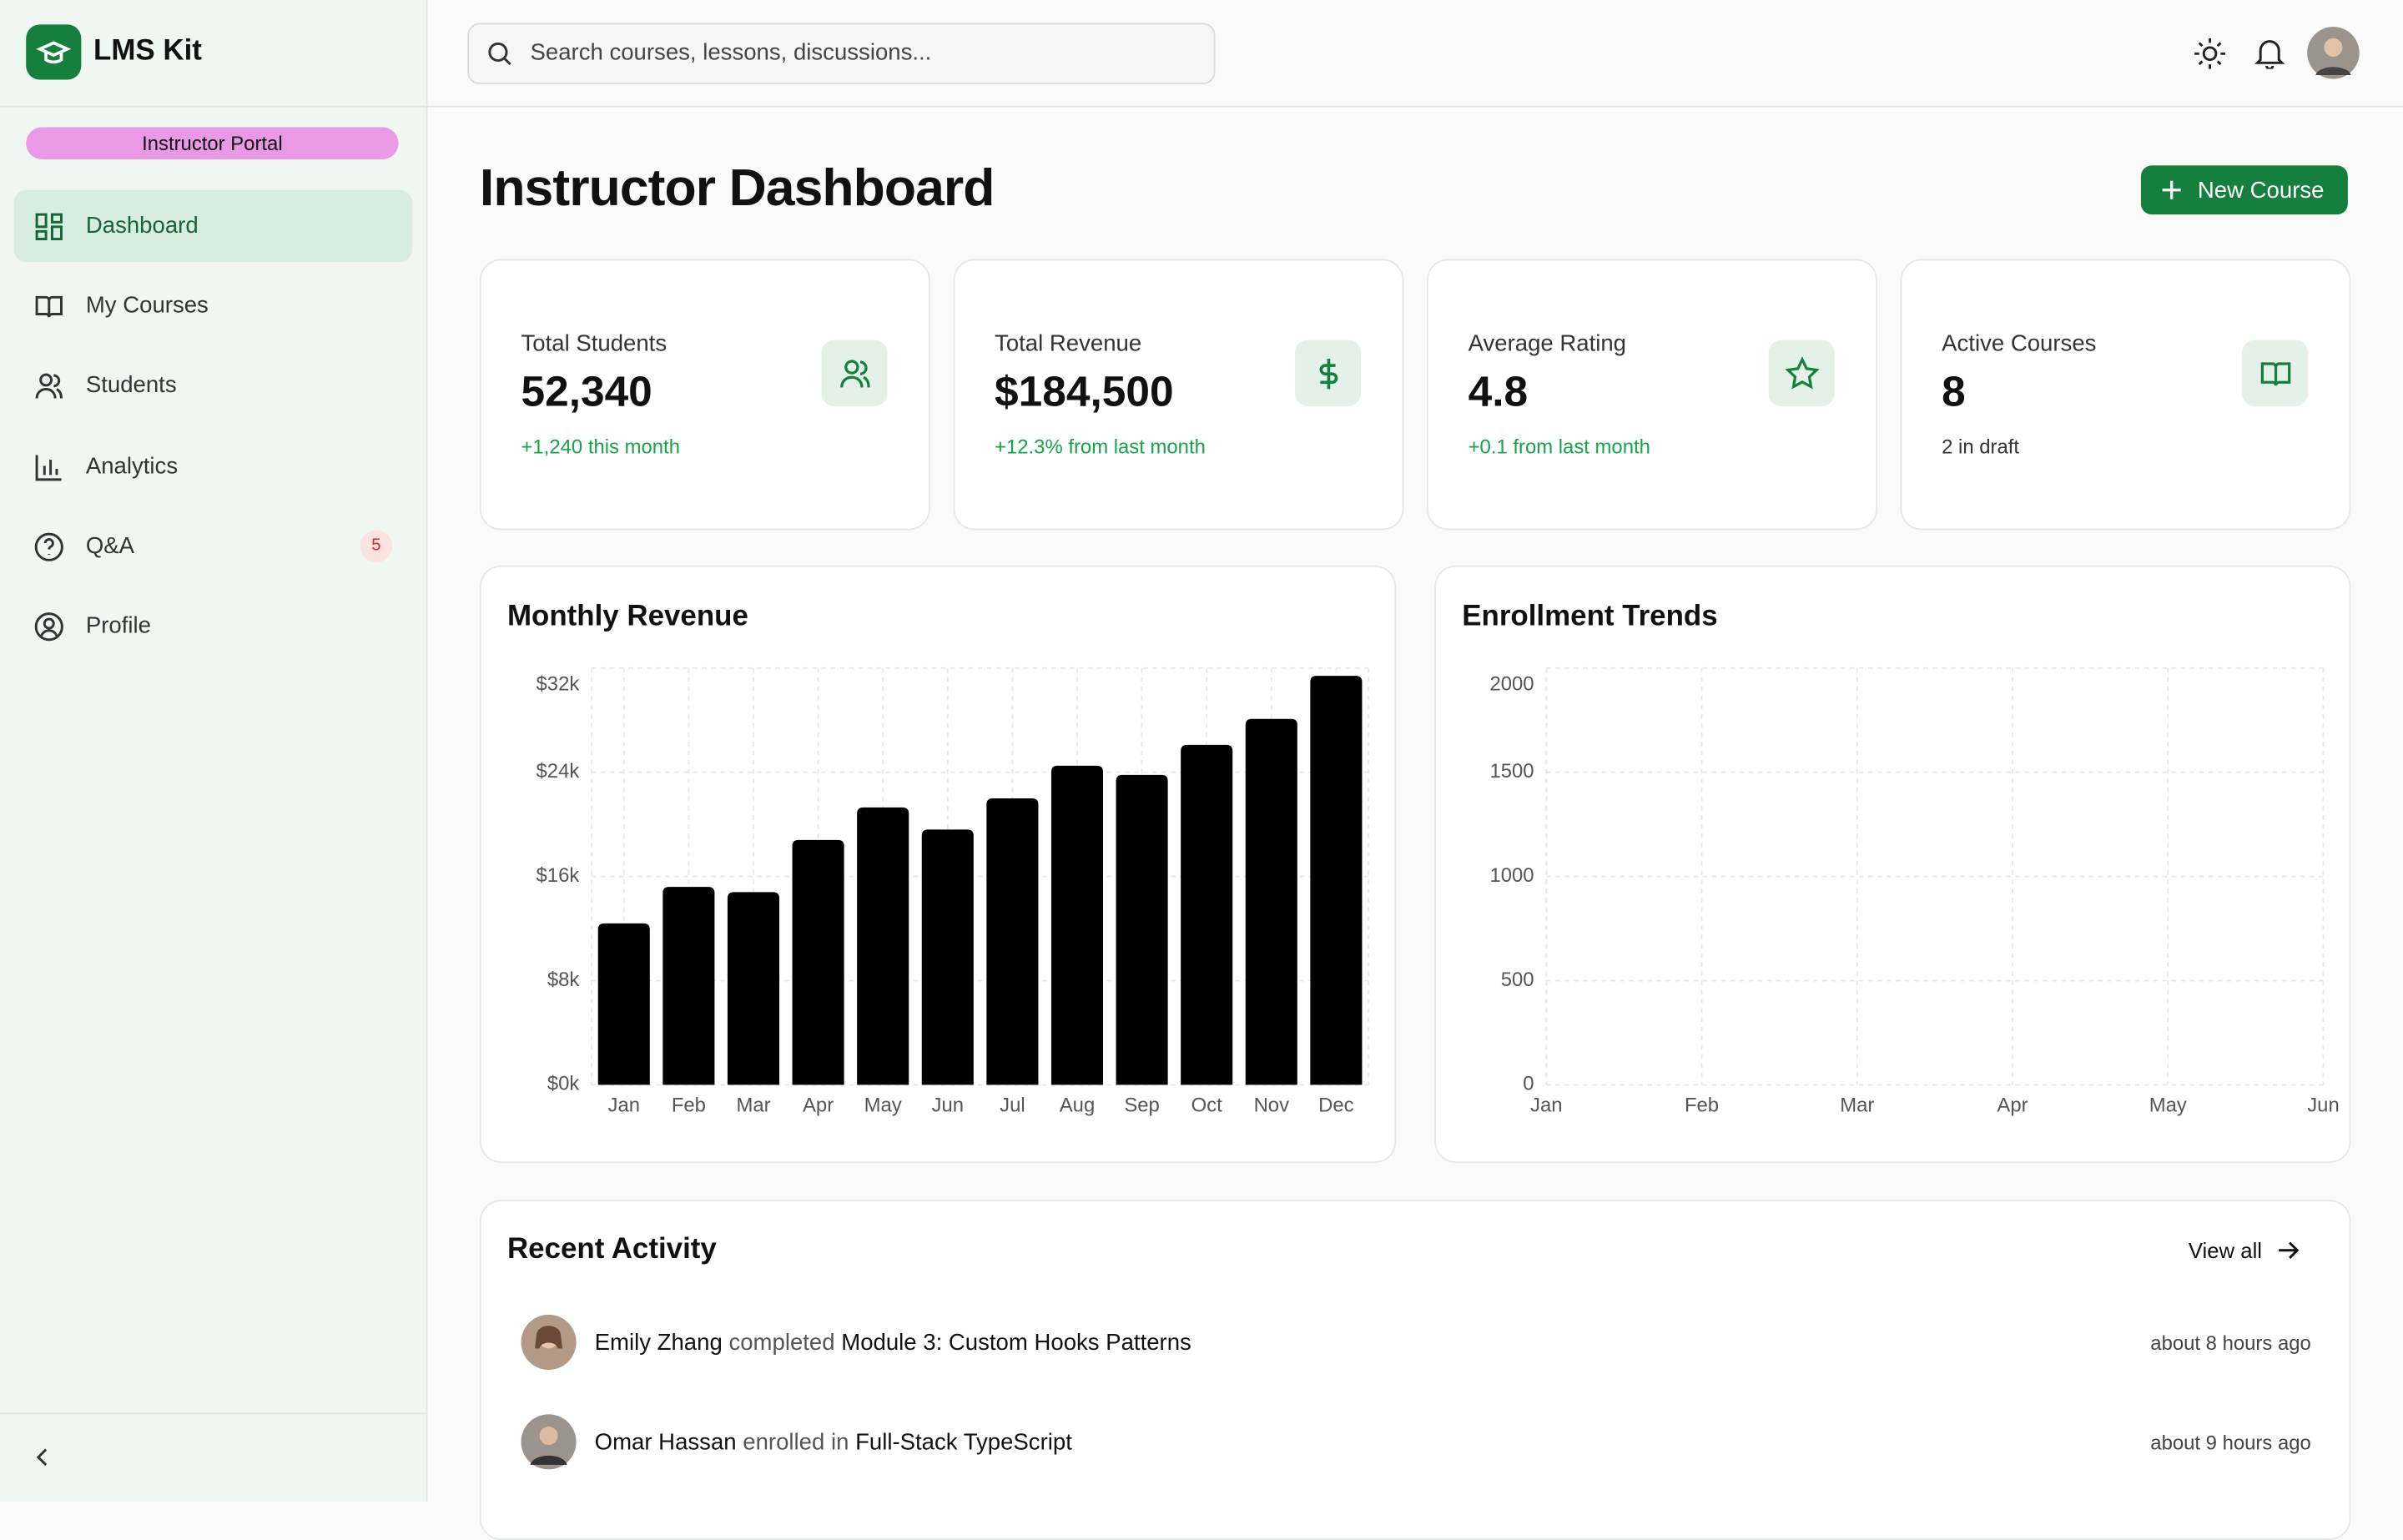 This screenshot has width=2403, height=1540. I want to click on user-avatar, so click(2333, 52).